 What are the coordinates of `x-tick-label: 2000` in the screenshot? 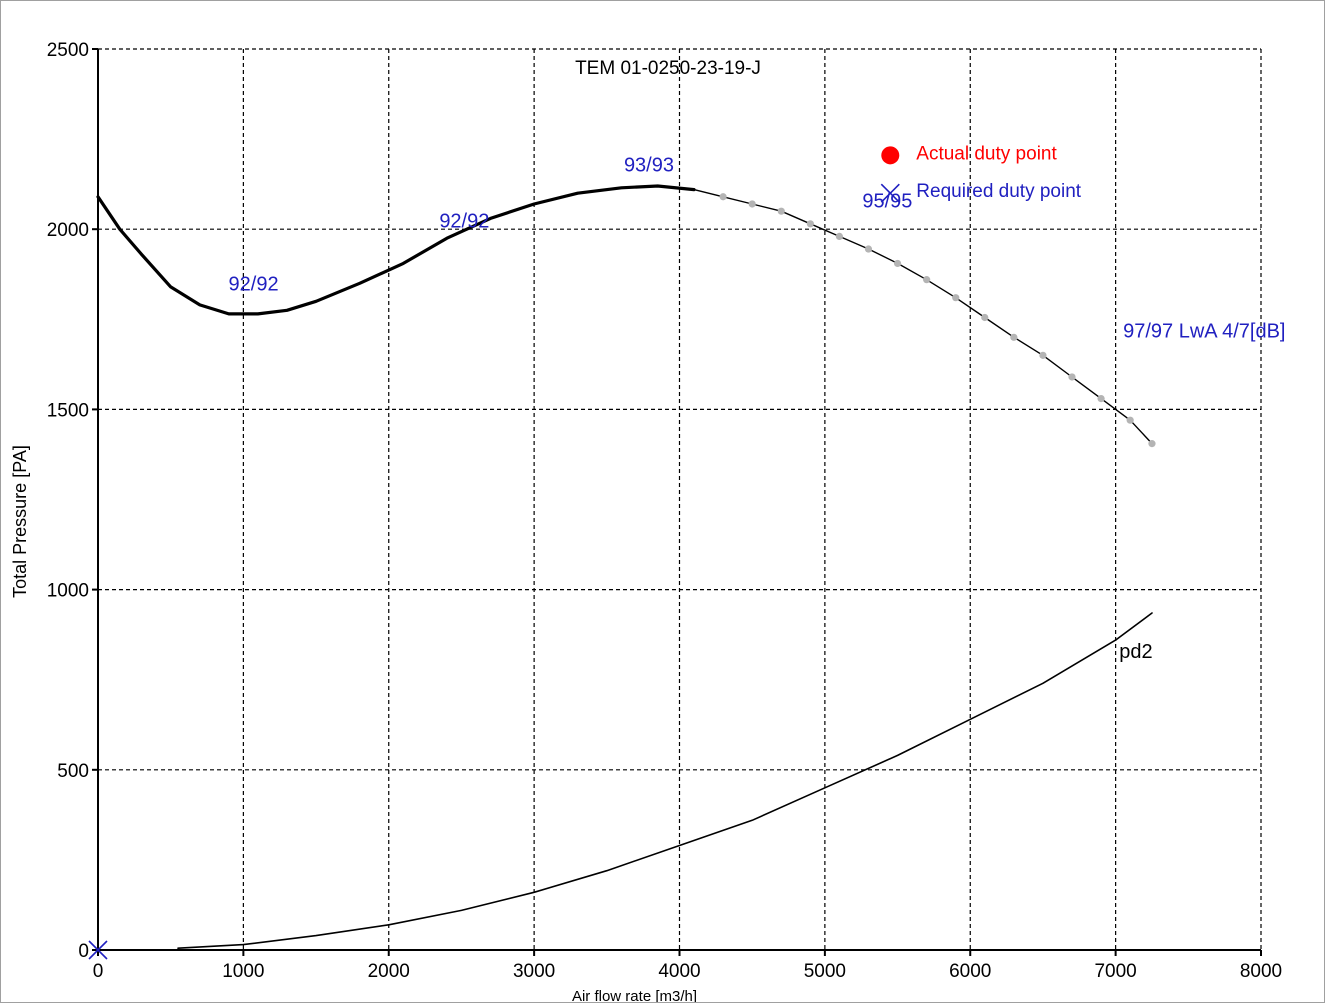 It's located at (389, 971).